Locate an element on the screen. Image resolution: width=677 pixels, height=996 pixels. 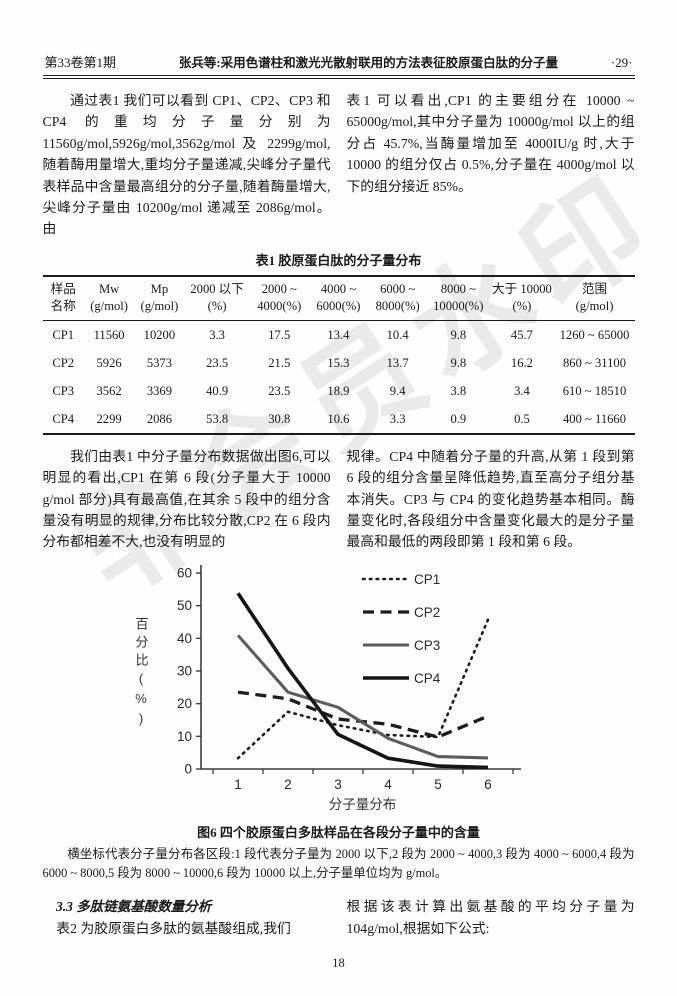
figure6-x-axis-label: 分子量分布 is located at coordinates (362, 804).